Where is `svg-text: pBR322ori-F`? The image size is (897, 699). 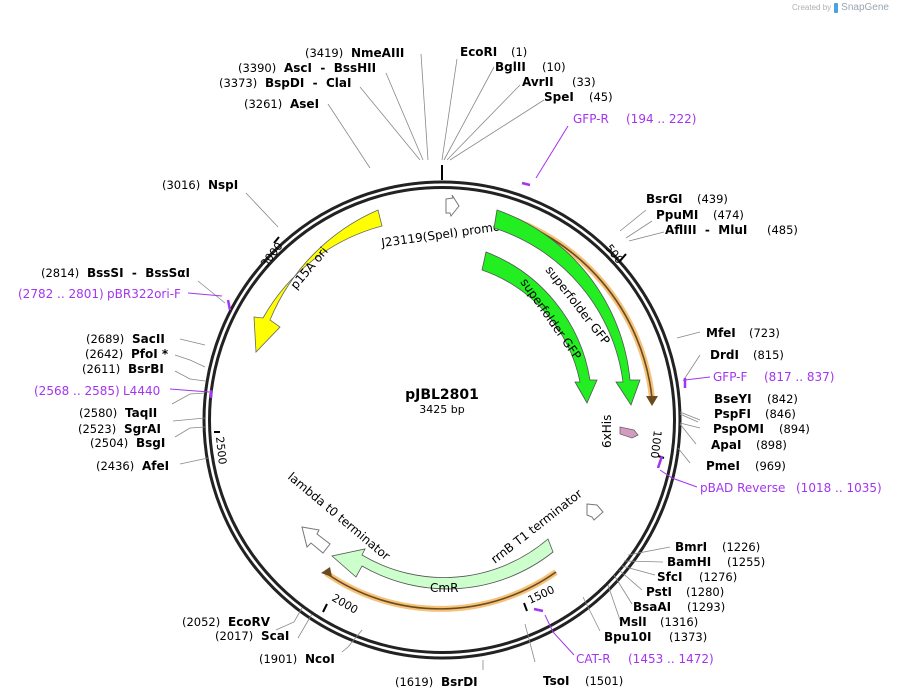 svg-text: pBR322ori-F is located at coordinates (144, 294).